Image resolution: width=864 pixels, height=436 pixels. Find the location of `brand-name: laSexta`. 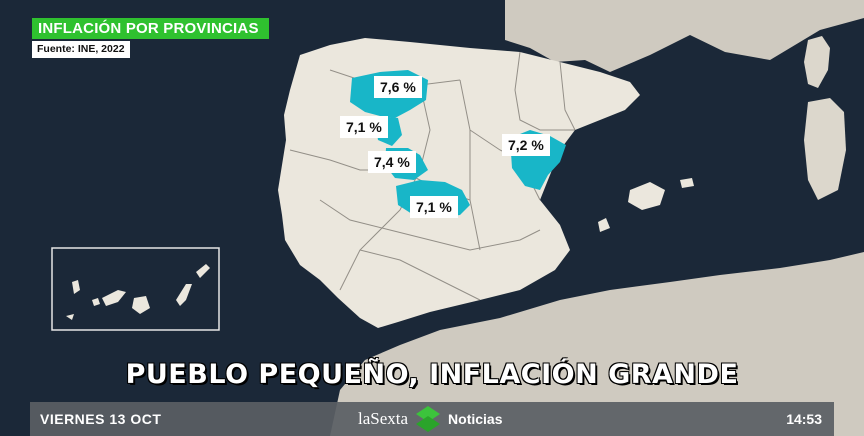

brand-name: laSexta is located at coordinates (383, 418).